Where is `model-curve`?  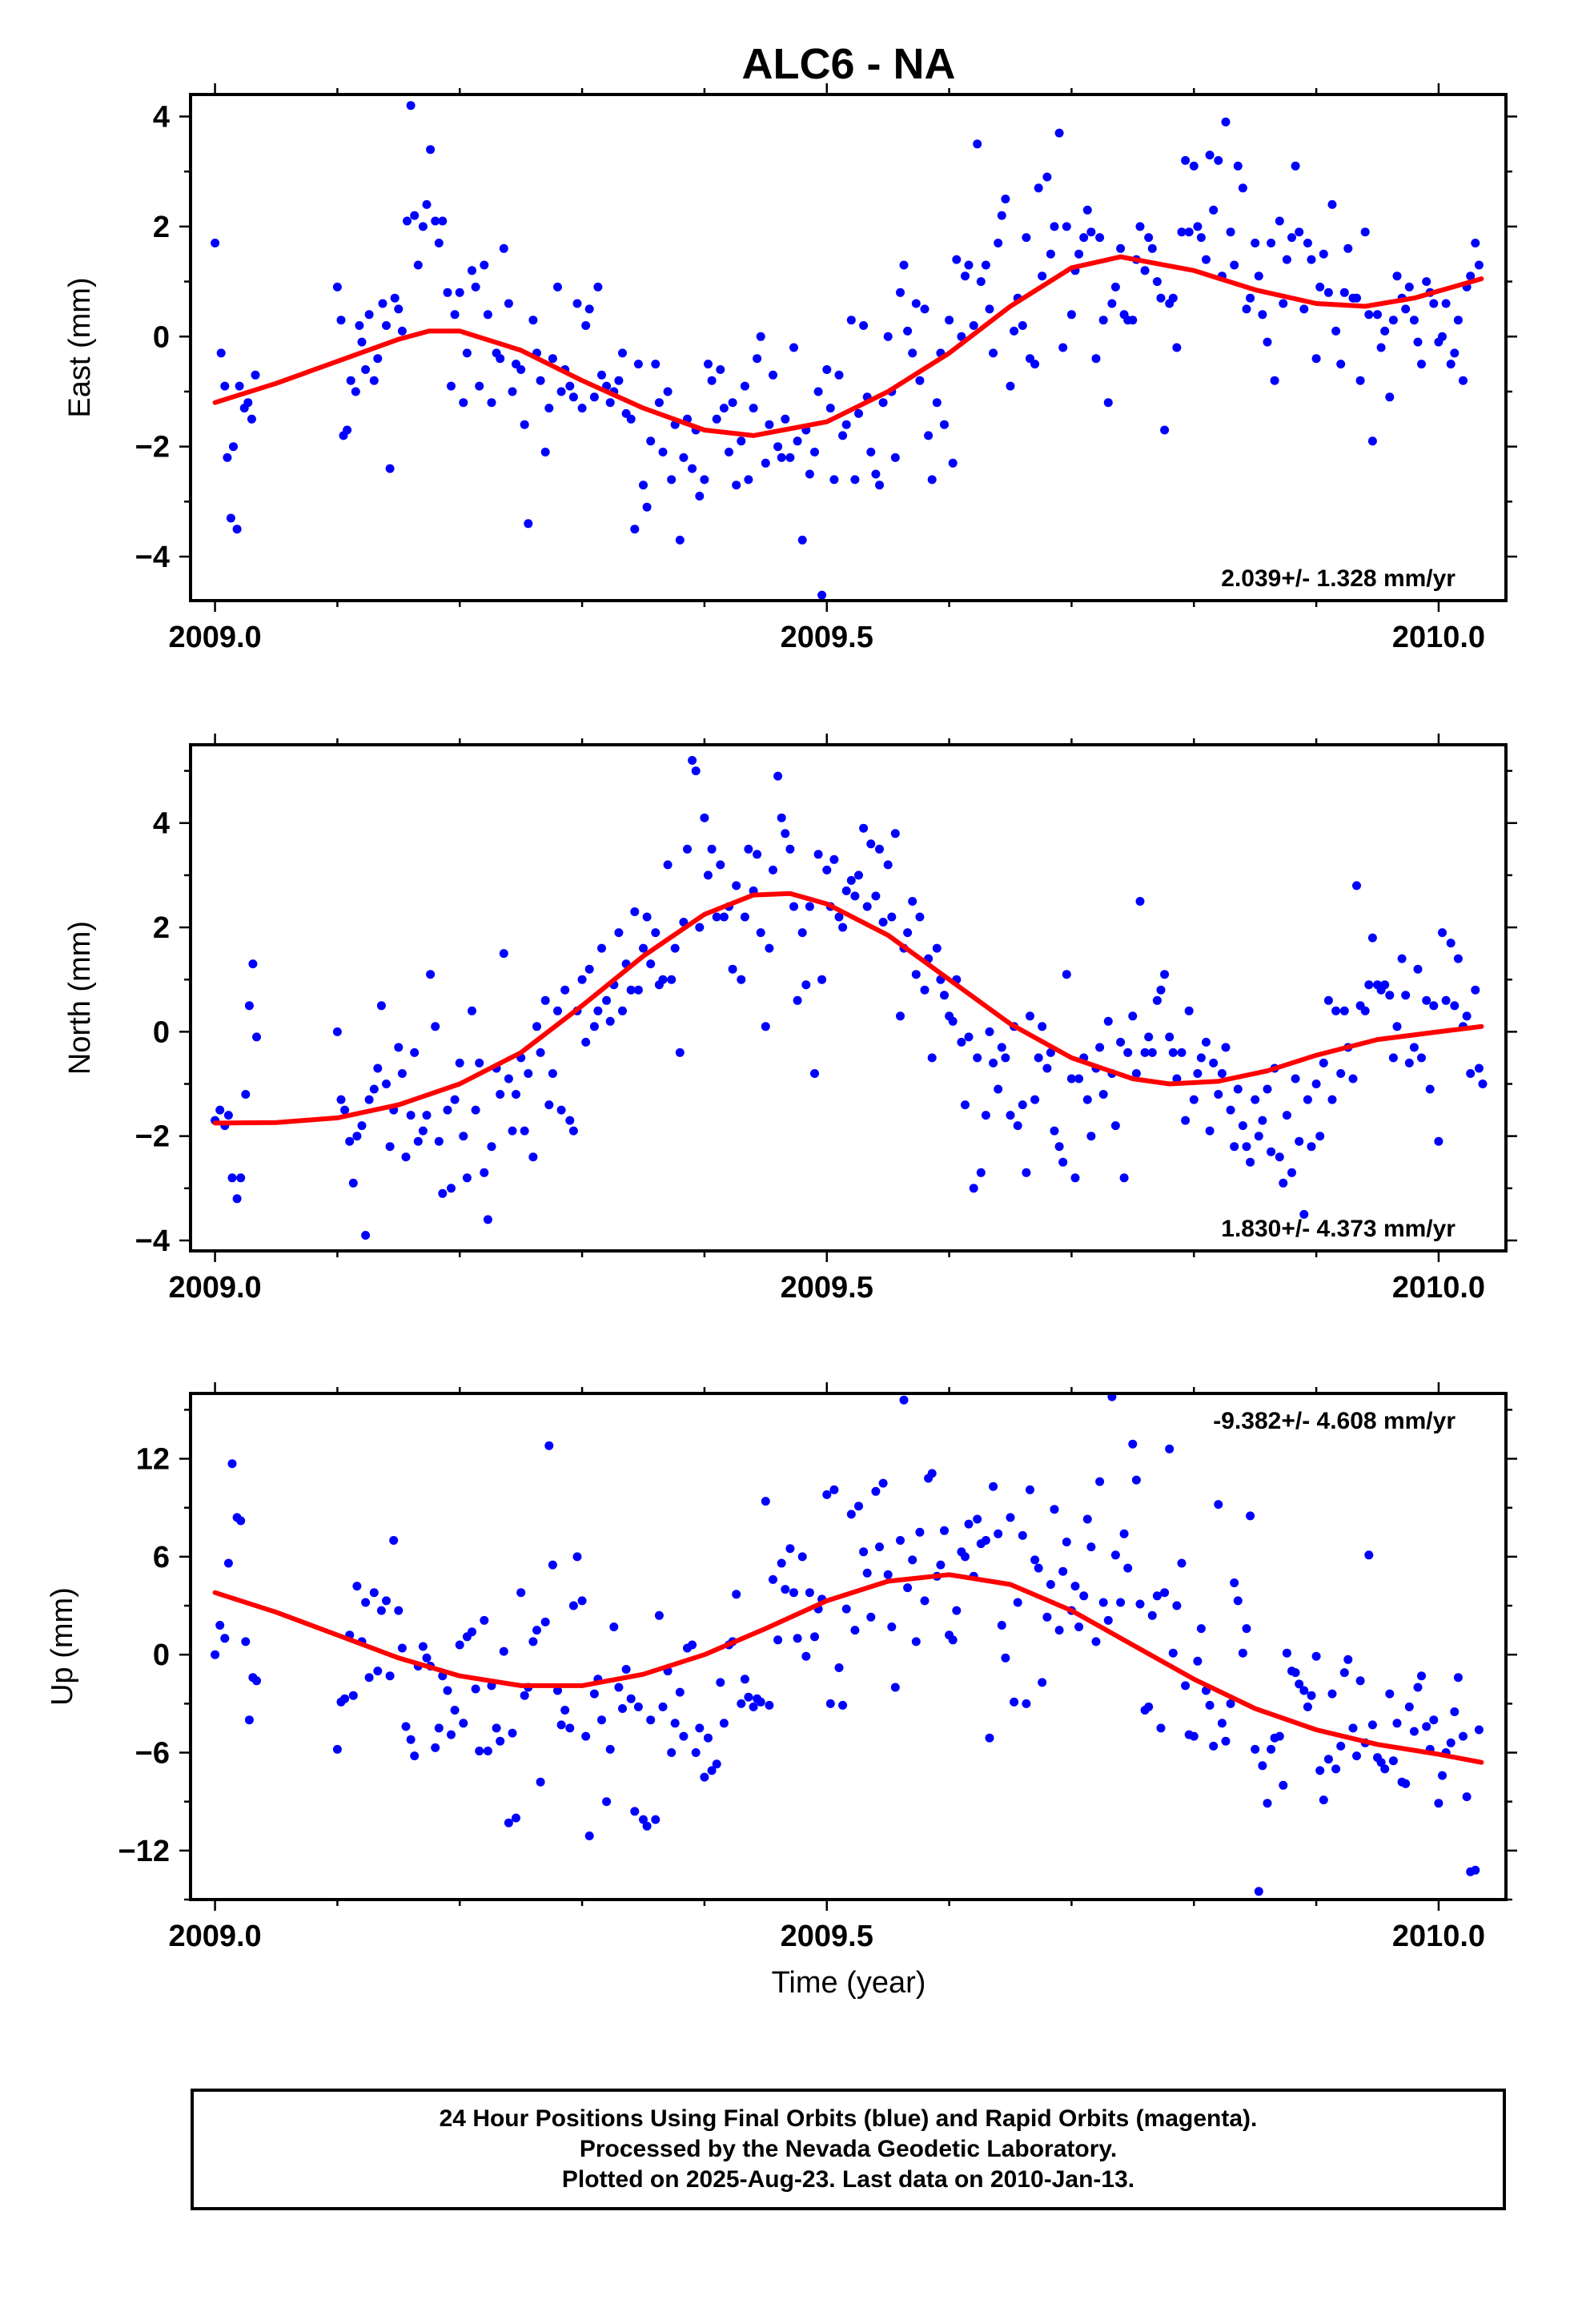 model-curve is located at coordinates (848, 1008).